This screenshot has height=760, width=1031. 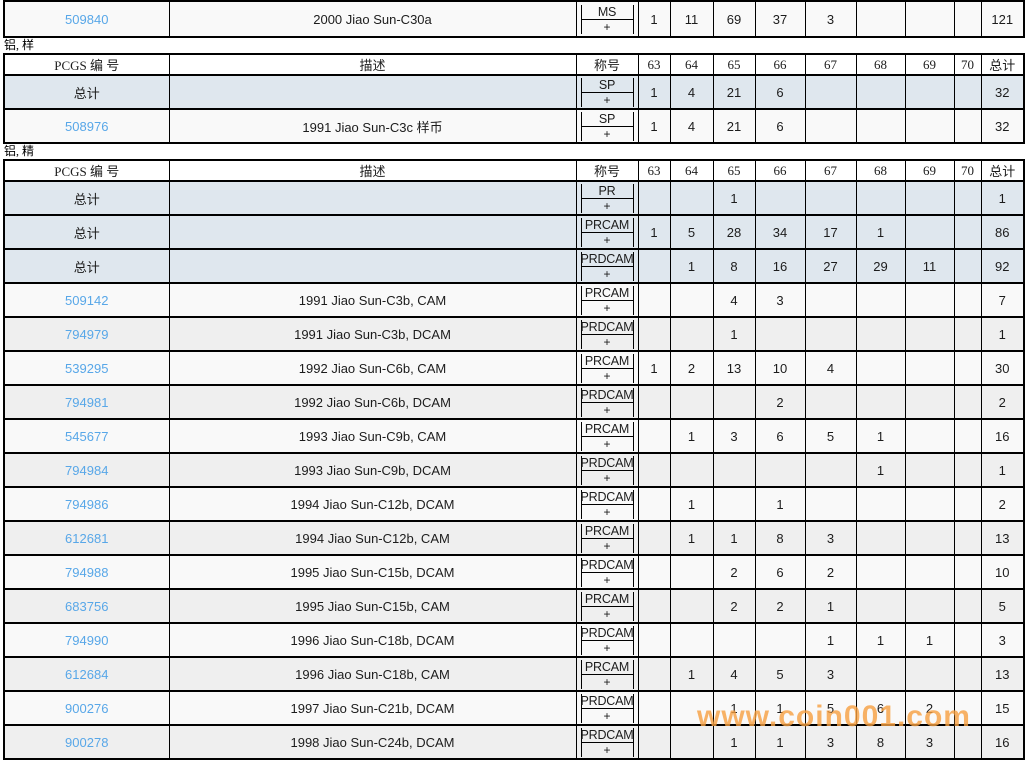 I want to click on designation-cell: PRCAM +, so click(x=607, y=538).